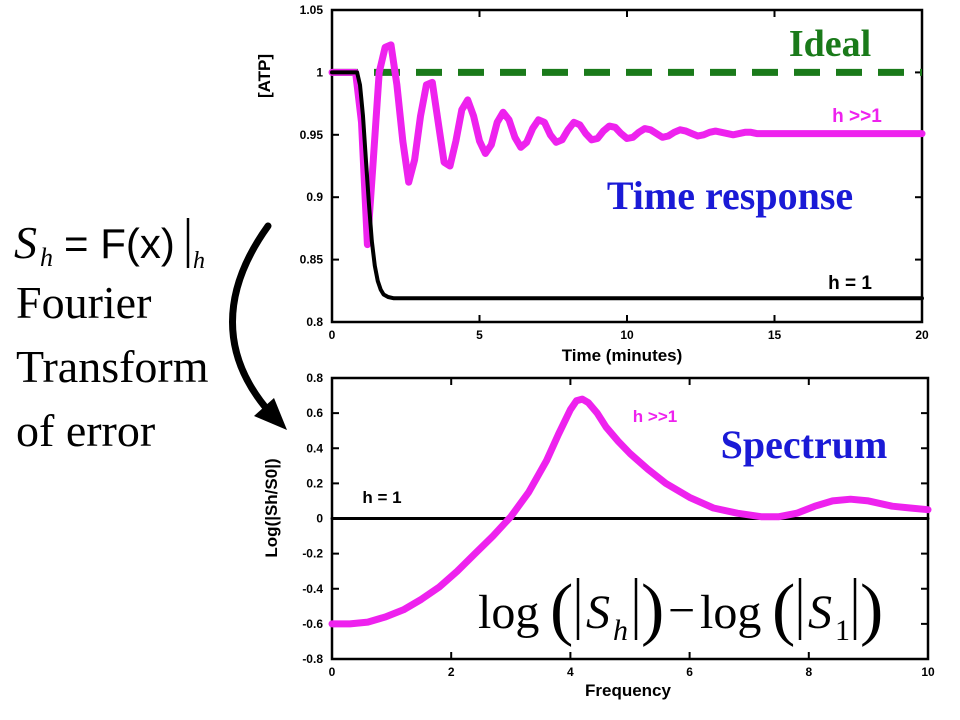 The image size is (960, 720). What do you see at coordinates (808, 672) in the screenshot?
I see `x-tick-label: 8` at bounding box center [808, 672].